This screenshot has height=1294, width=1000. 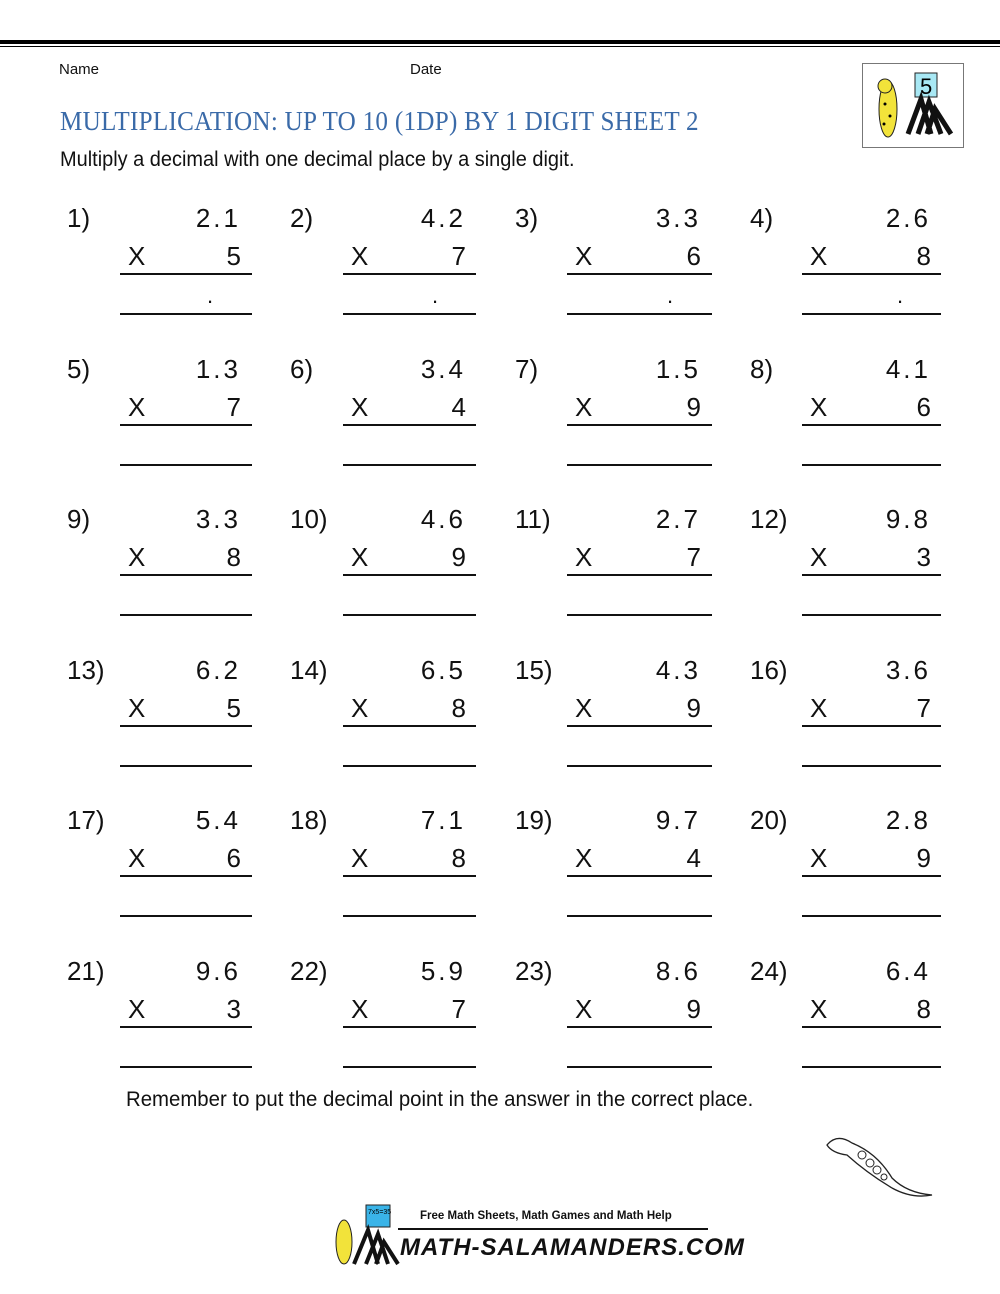 What do you see at coordinates (678, 820) in the screenshot?
I see `multiplicand: 9.7` at bounding box center [678, 820].